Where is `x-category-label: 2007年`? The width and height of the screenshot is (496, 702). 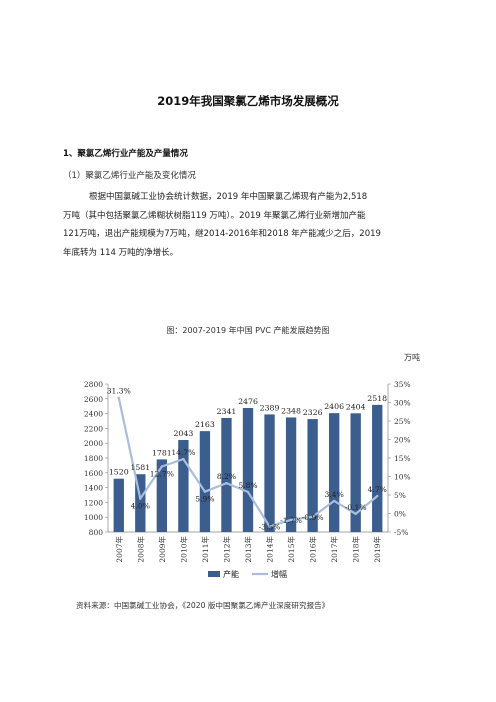
x-category-label: 2007年 is located at coordinates (119, 549).